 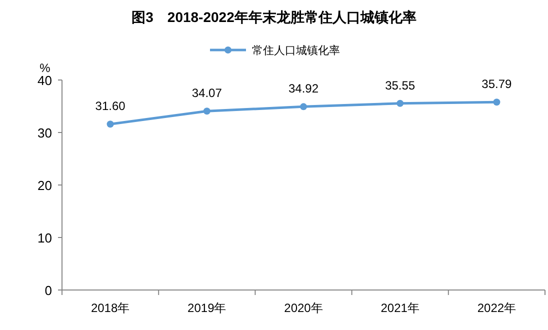 I want to click on data-label: 31.60, so click(x=110, y=106).